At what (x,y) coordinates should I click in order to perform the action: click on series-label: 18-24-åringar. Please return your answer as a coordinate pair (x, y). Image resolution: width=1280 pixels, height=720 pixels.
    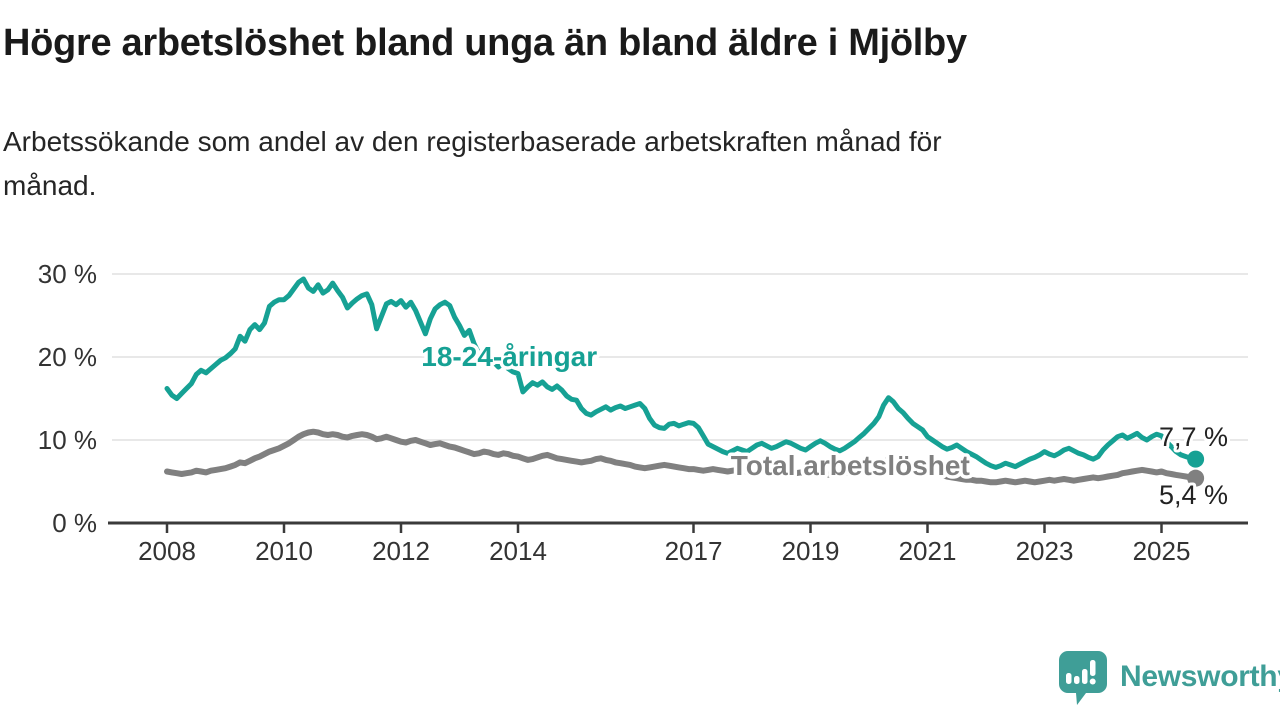
    Looking at the image, I should click on (509, 356).